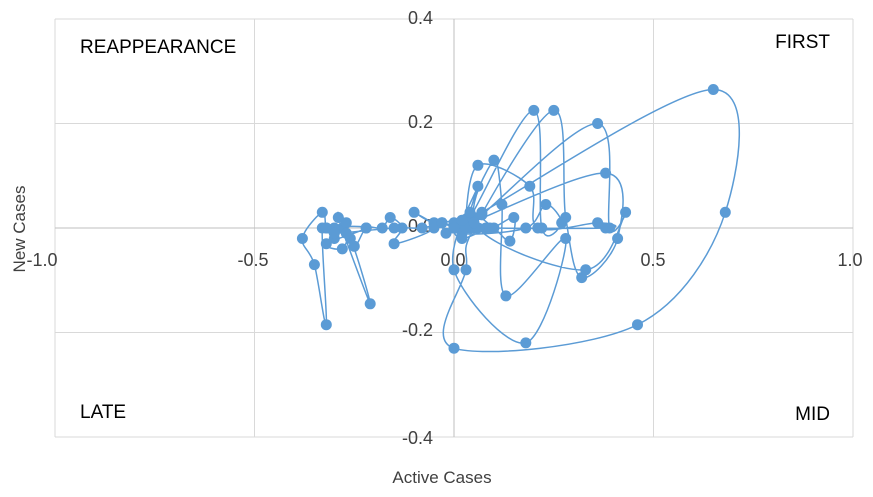  Describe the element at coordinates (103, 412) in the screenshot. I see `quadrant-label-late: LATE` at that location.